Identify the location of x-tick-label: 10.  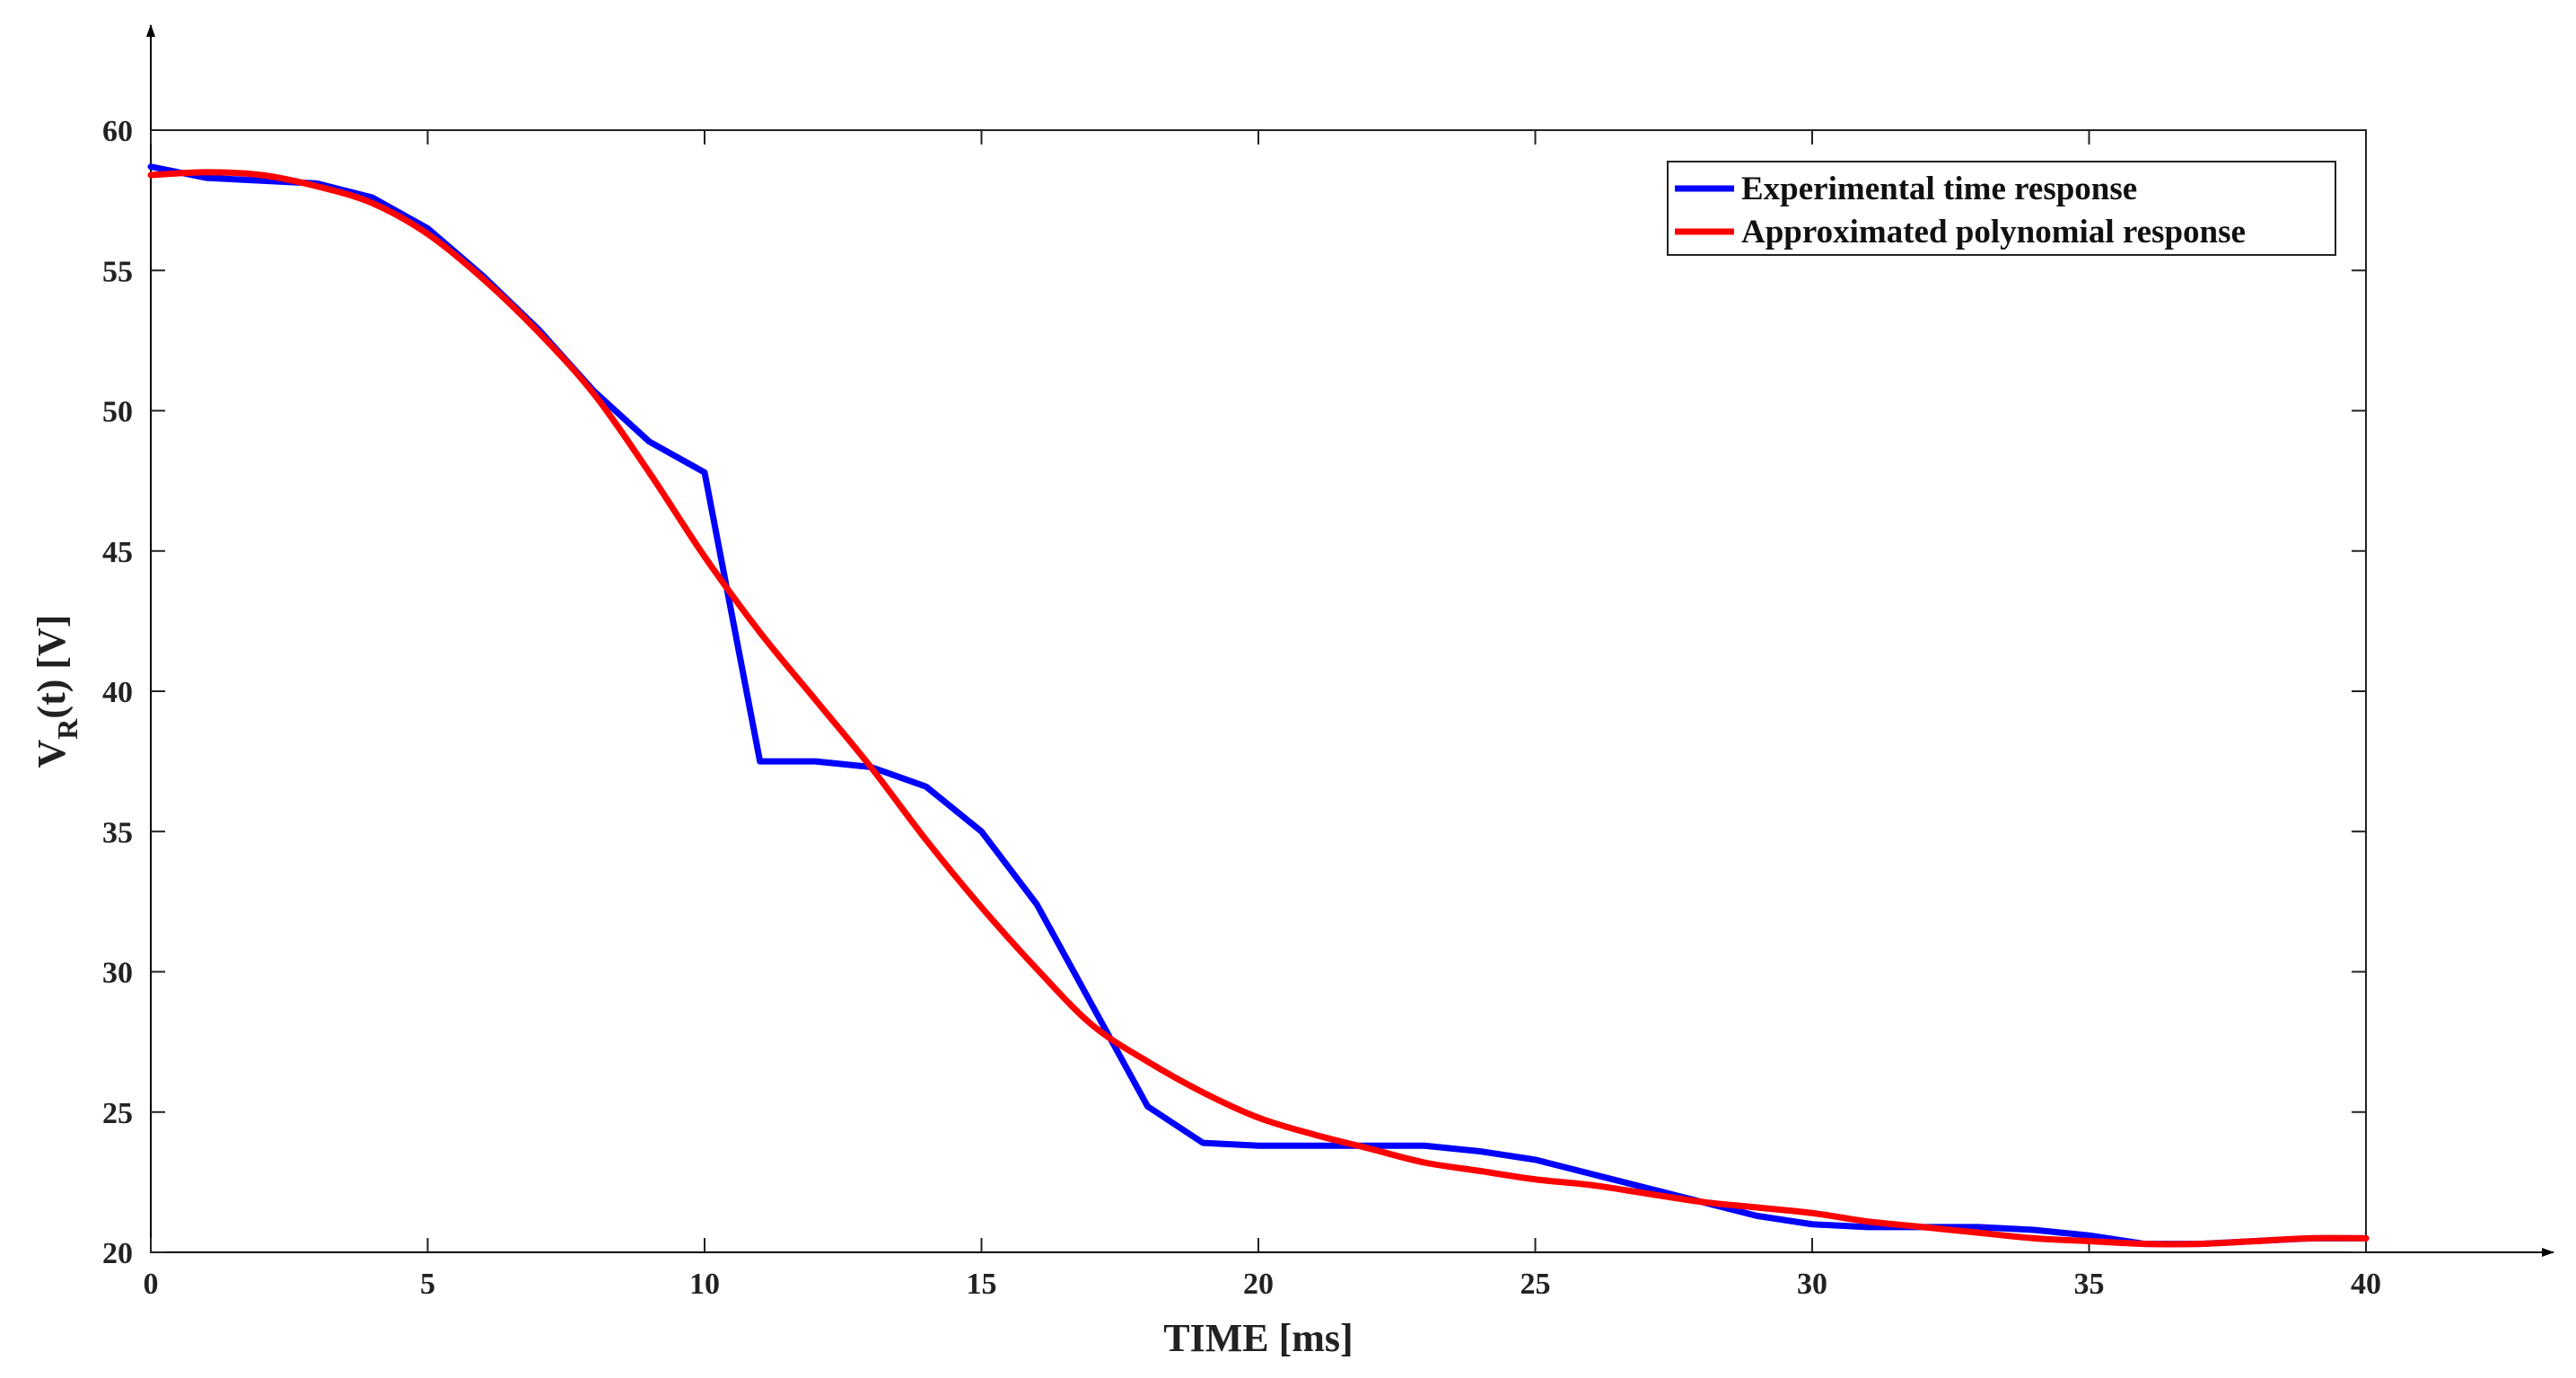
(704, 1284).